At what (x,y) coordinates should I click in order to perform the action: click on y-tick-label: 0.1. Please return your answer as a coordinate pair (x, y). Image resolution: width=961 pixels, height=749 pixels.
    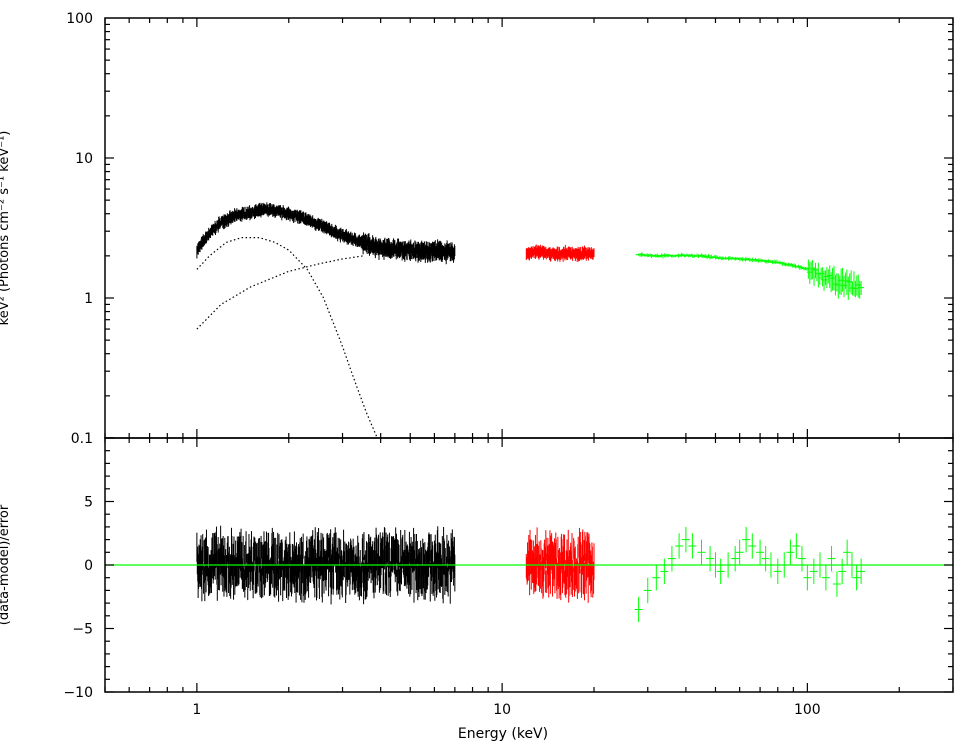
    Looking at the image, I should click on (82, 439).